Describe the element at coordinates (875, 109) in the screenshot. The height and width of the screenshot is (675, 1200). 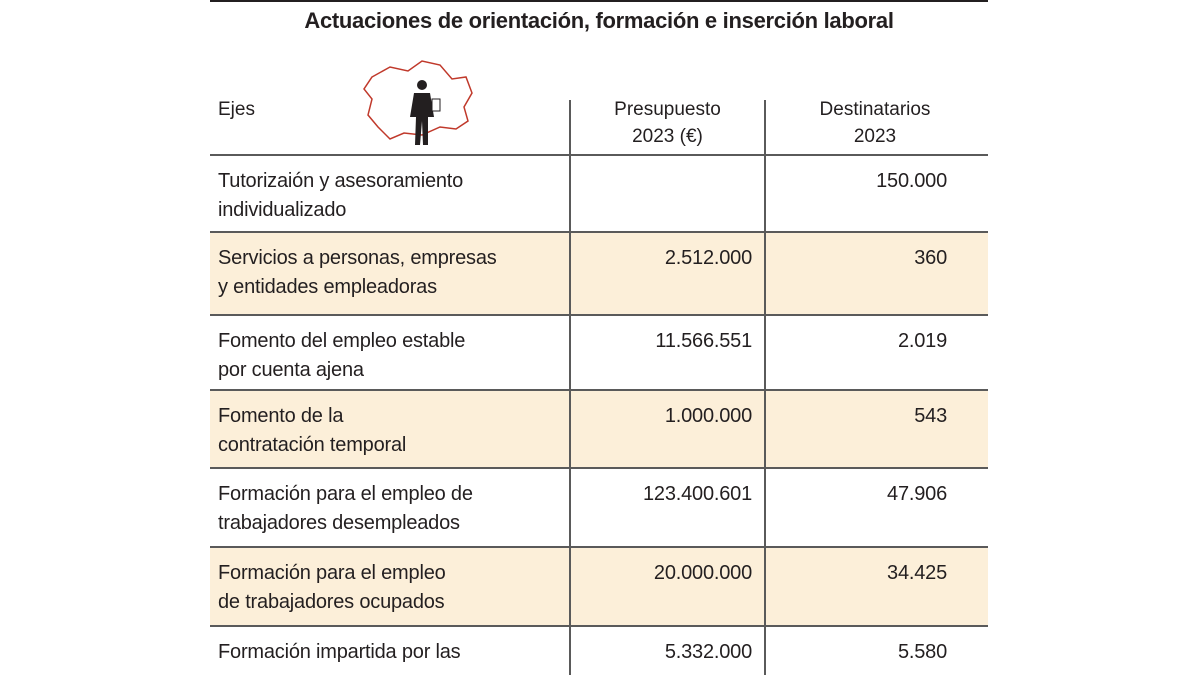
I see `header-text: Destinatarios` at that location.